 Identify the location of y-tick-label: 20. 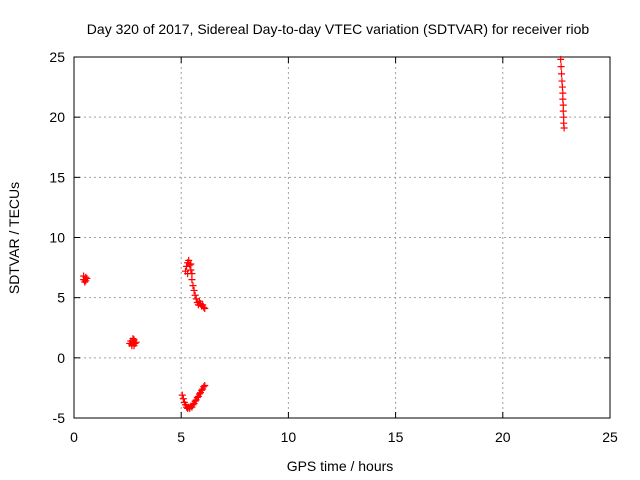
(57, 117).